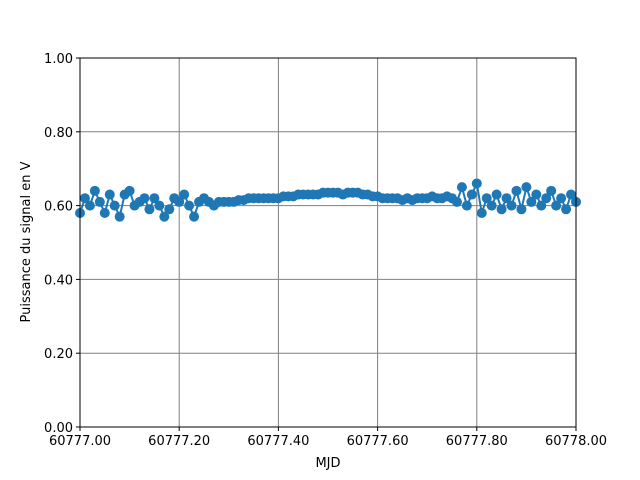  Describe the element at coordinates (327, 463) in the screenshot. I see `x-axis-label: MJD` at that location.